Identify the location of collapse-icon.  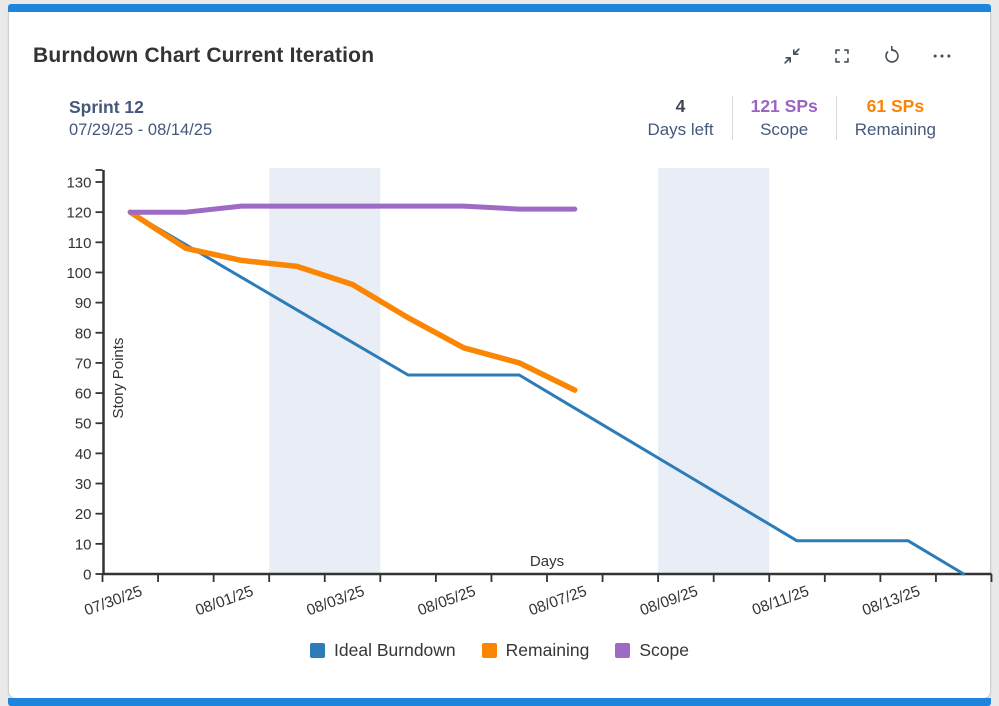
(792, 56).